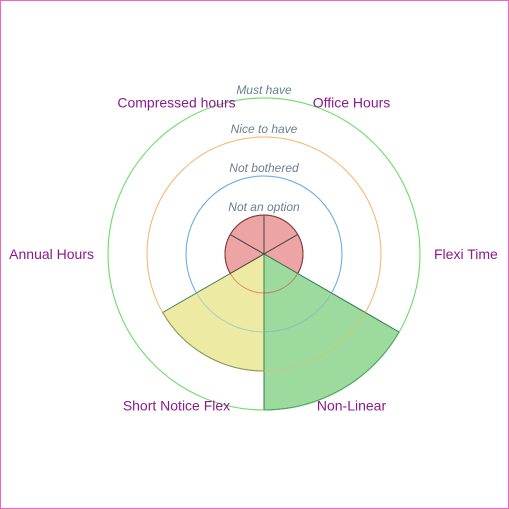 The image size is (509, 509). I want to click on category-label-1: Office Hours, so click(352, 102).